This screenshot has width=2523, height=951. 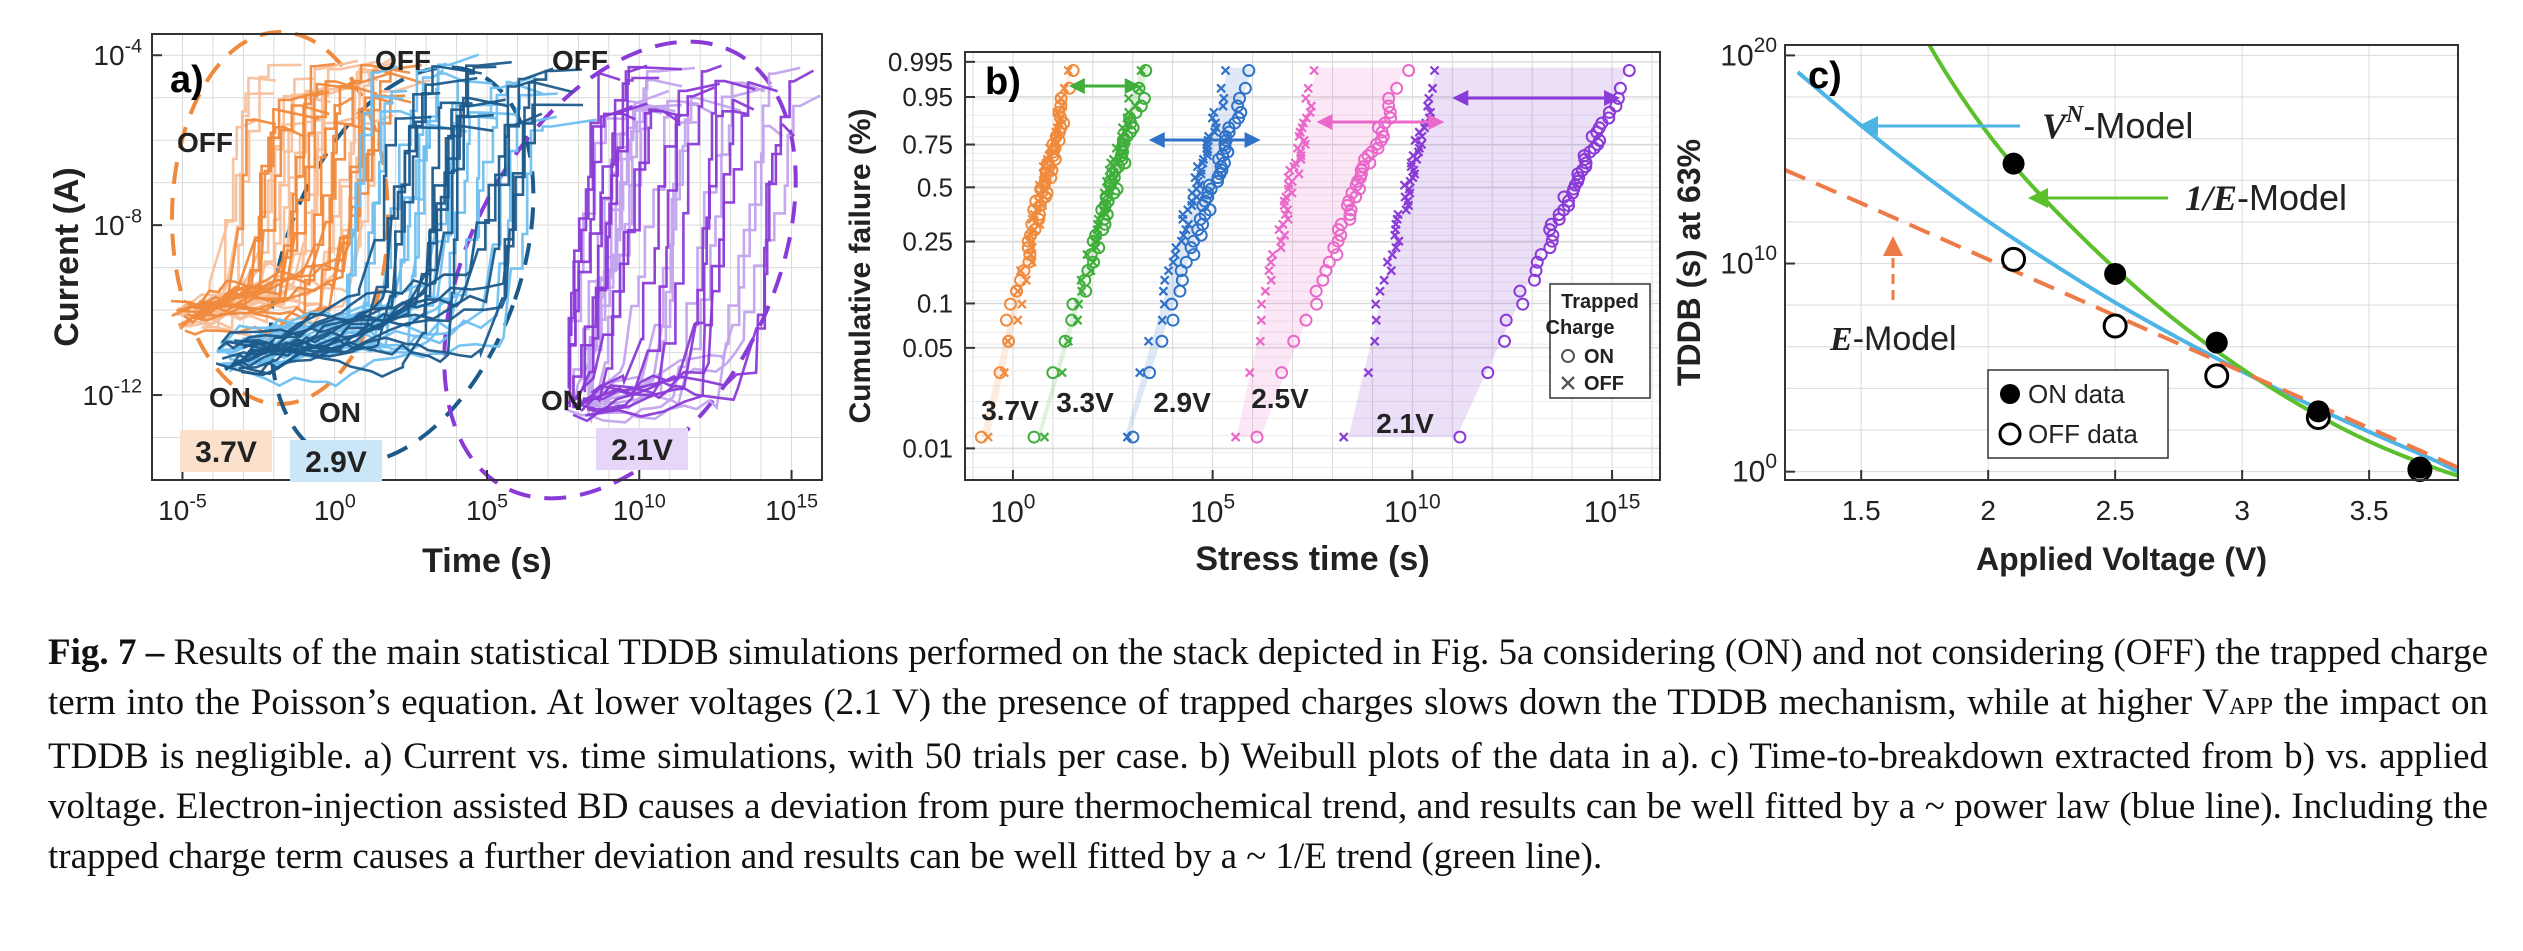 What do you see at coordinates (2292, 197) in the screenshot?
I see `label-inv-e-rest: -Model` at bounding box center [2292, 197].